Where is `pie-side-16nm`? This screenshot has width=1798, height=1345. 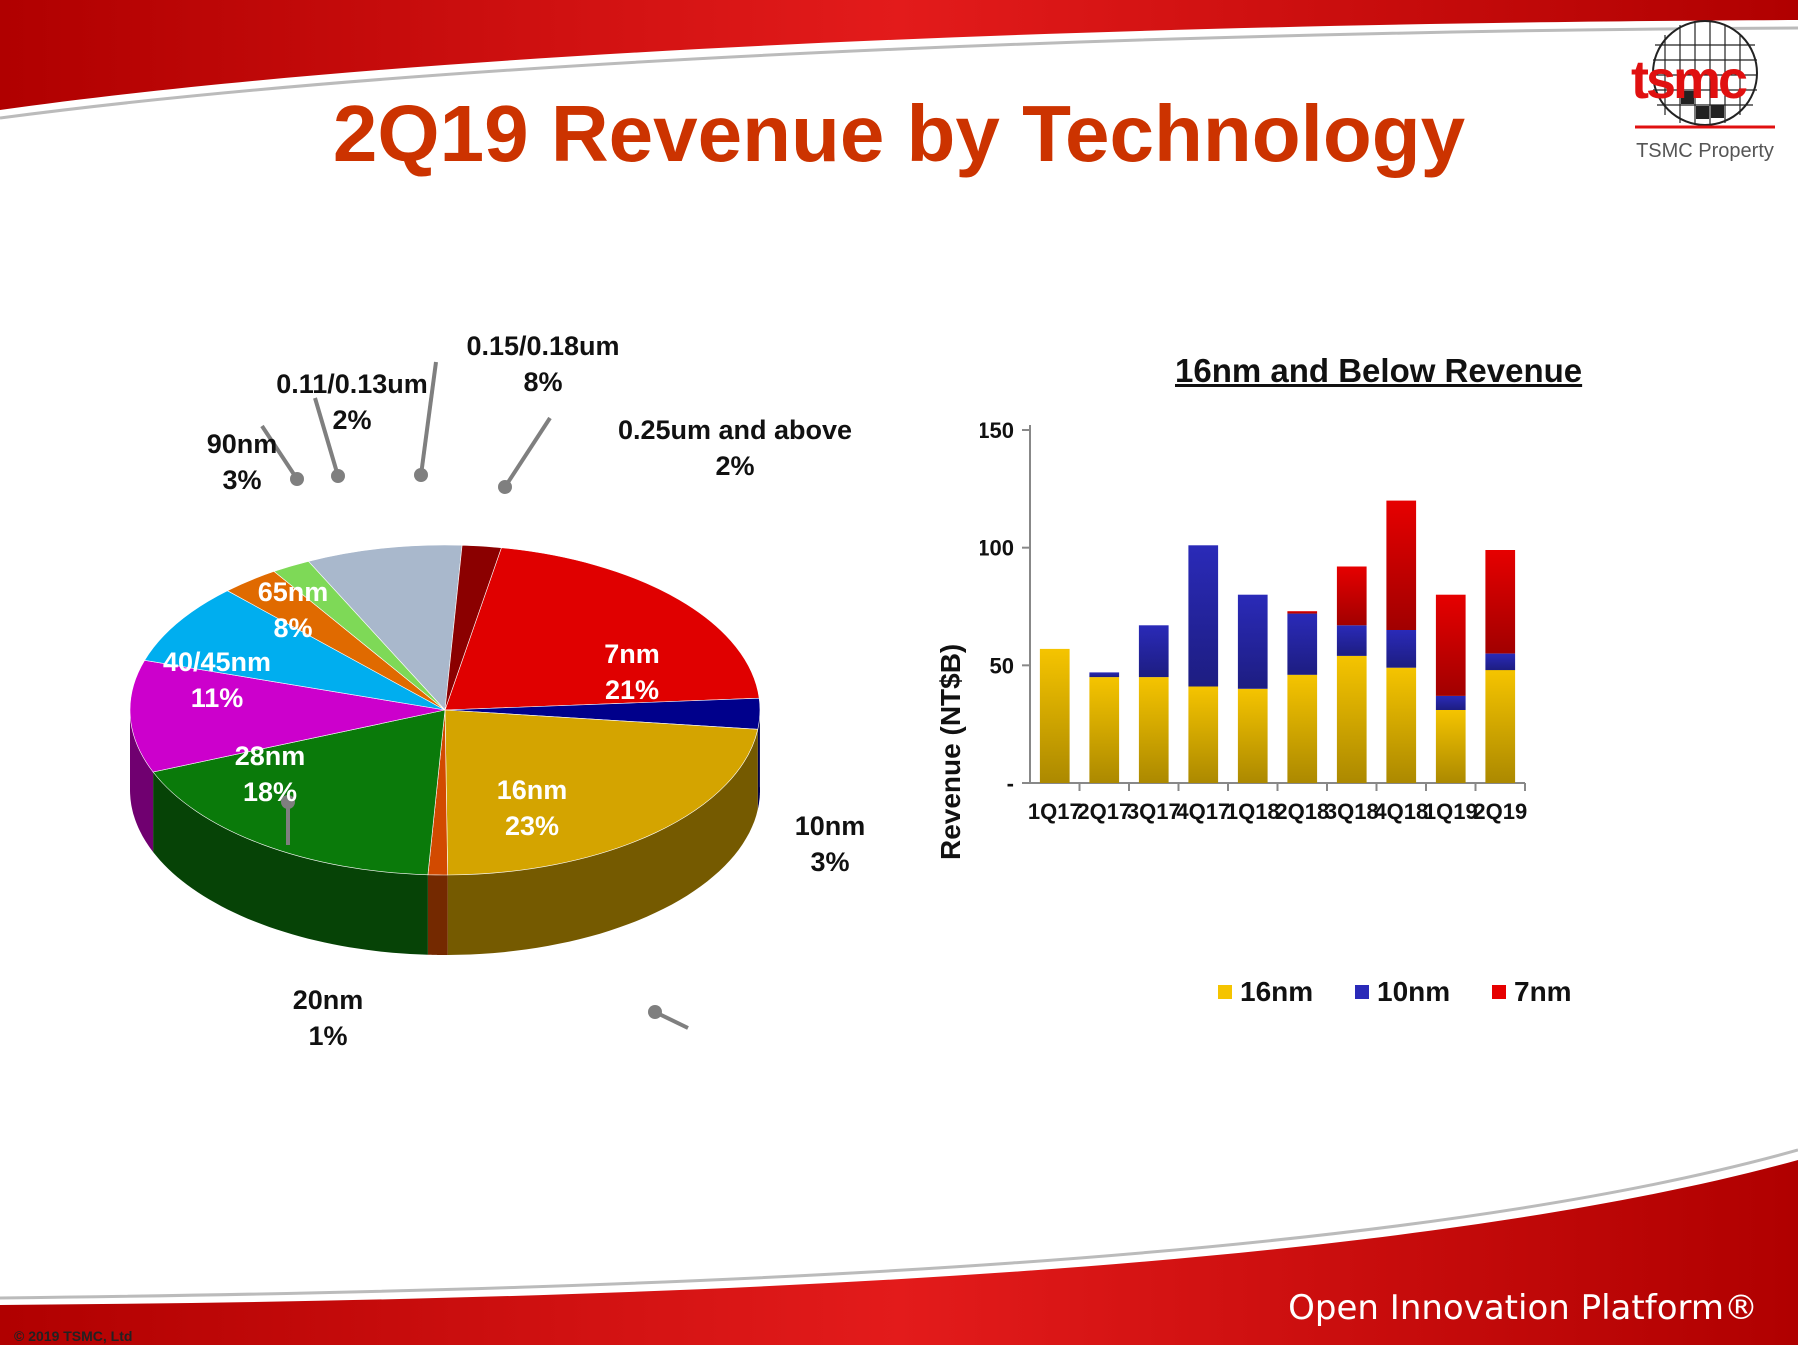 pie-side-16nm is located at coordinates (602, 842).